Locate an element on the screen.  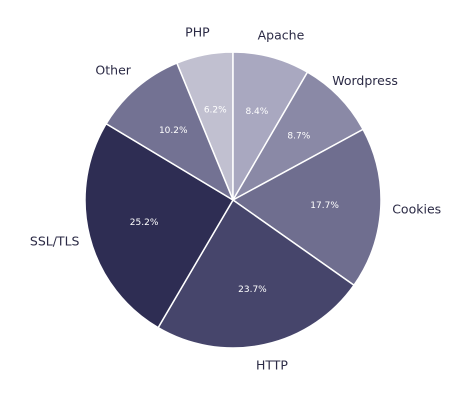
category-label: HTTP is located at coordinates (272, 365).